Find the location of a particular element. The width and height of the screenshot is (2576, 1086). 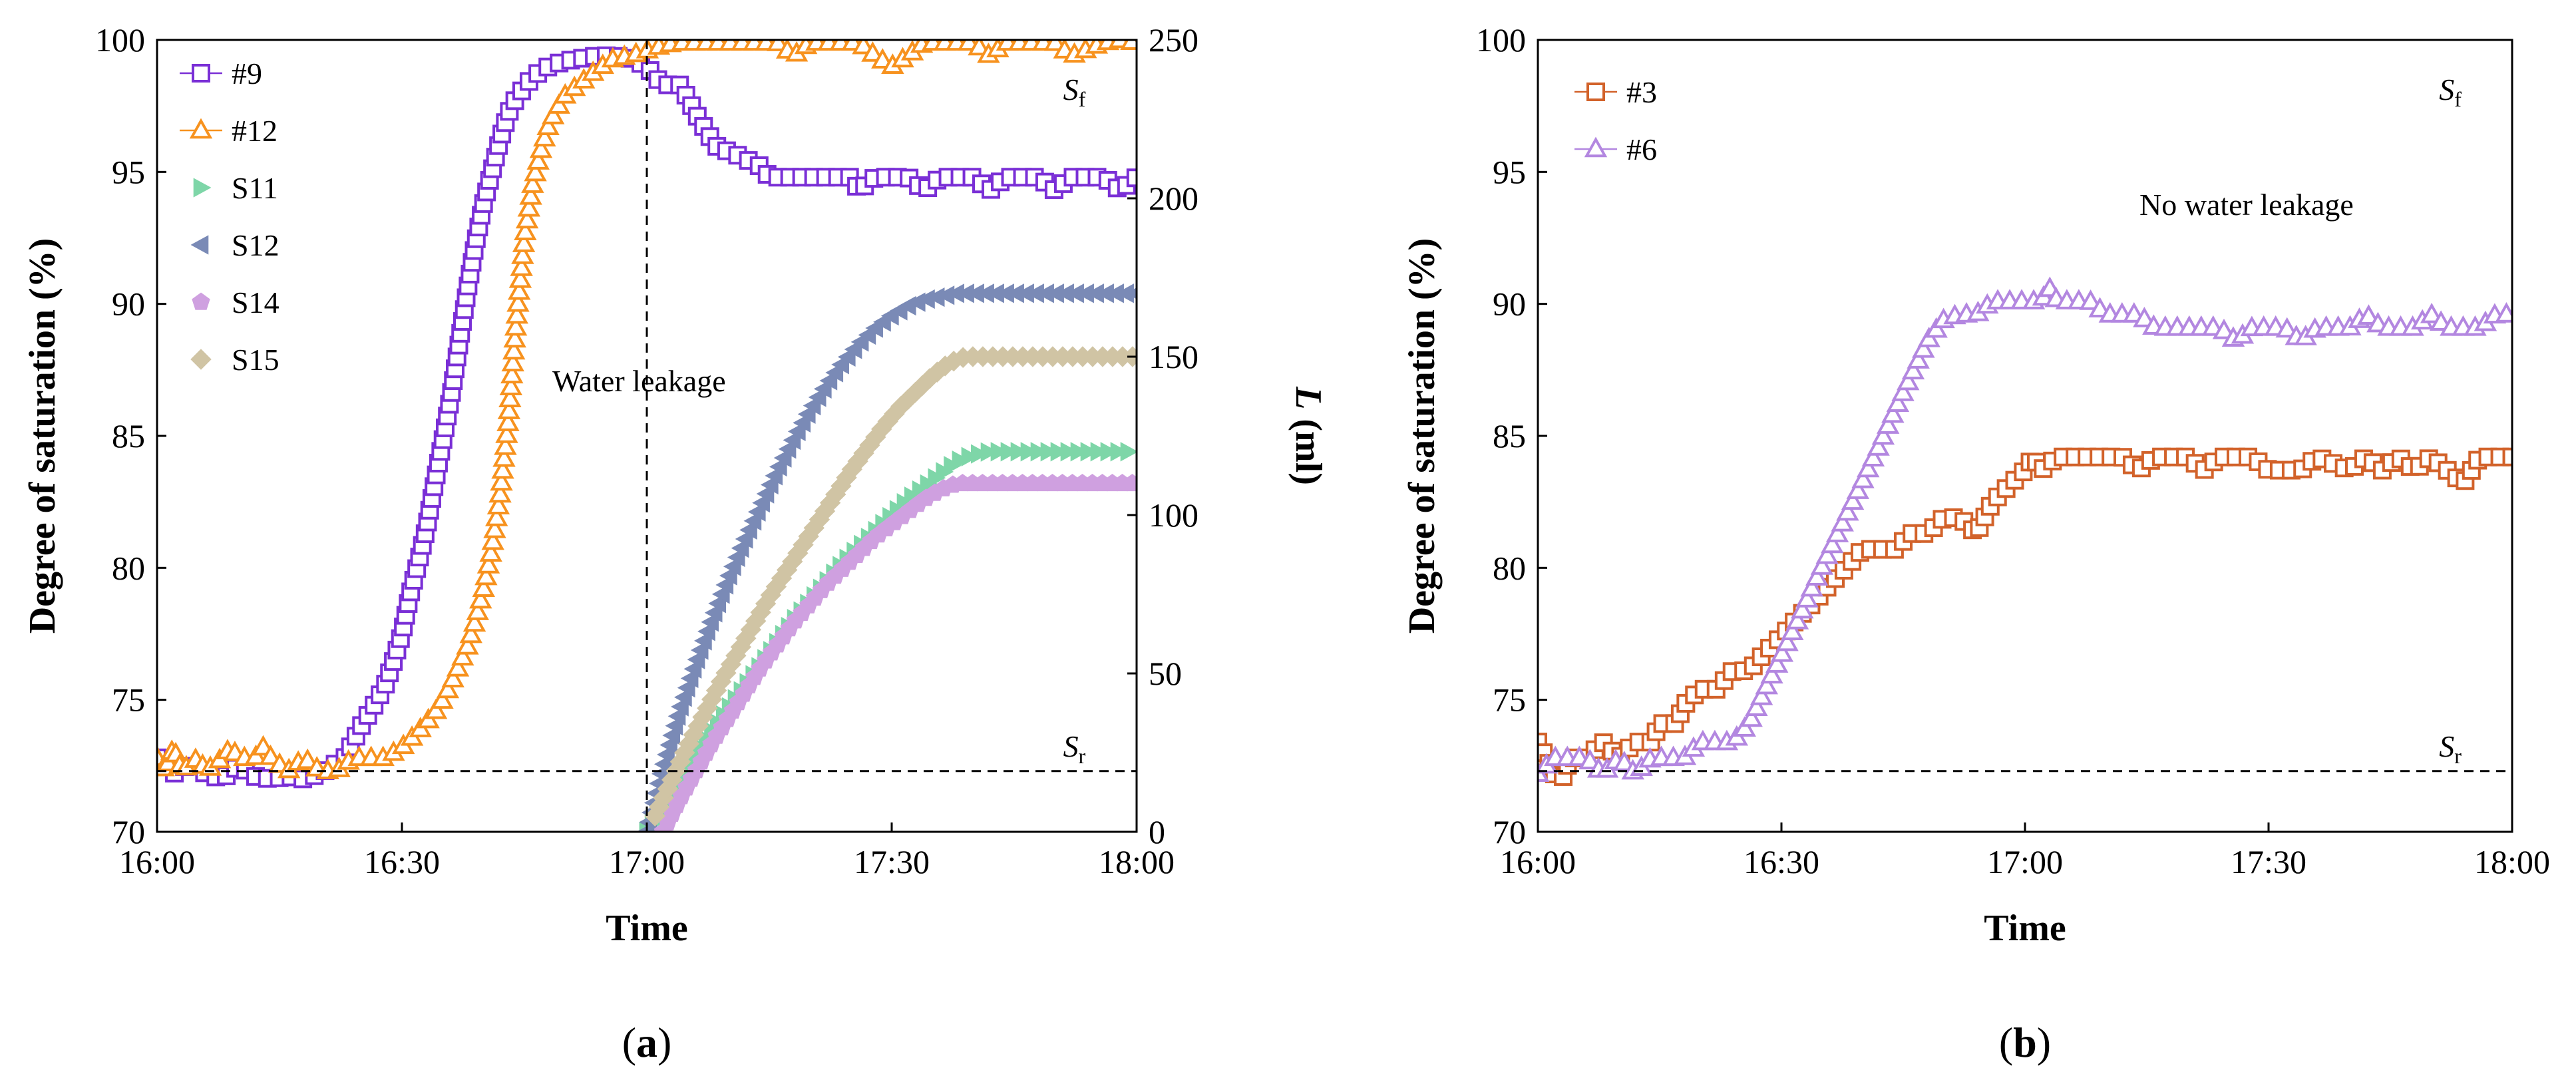

panel-b-caption: (b) is located at coordinates (2025, 1042).